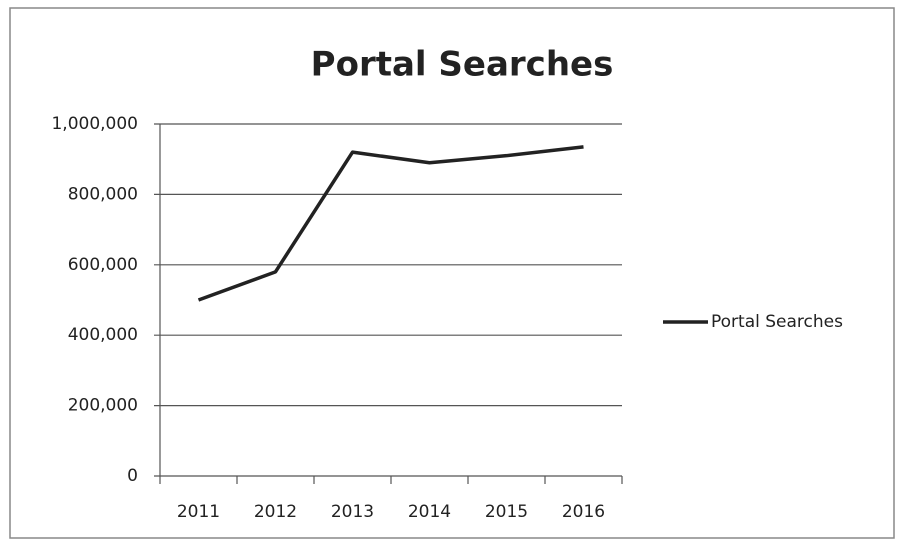 The image size is (901, 540). What do you see at coordinates (352, 512) in the screenshot?
I see `x-tick-label: 2013` at bounding box center [352, 512].